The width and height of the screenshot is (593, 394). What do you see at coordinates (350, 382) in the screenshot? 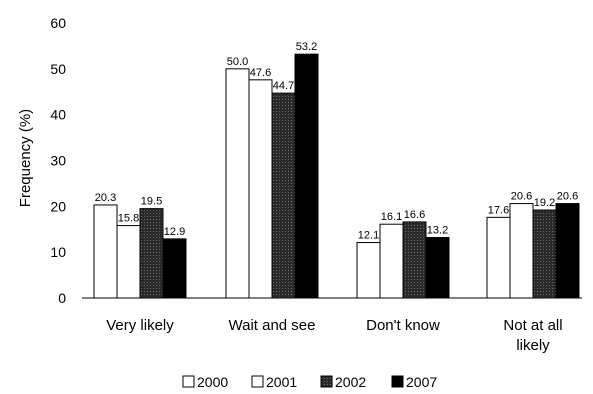
I see `legend-label: 2002` at bounding box center [350, 382].